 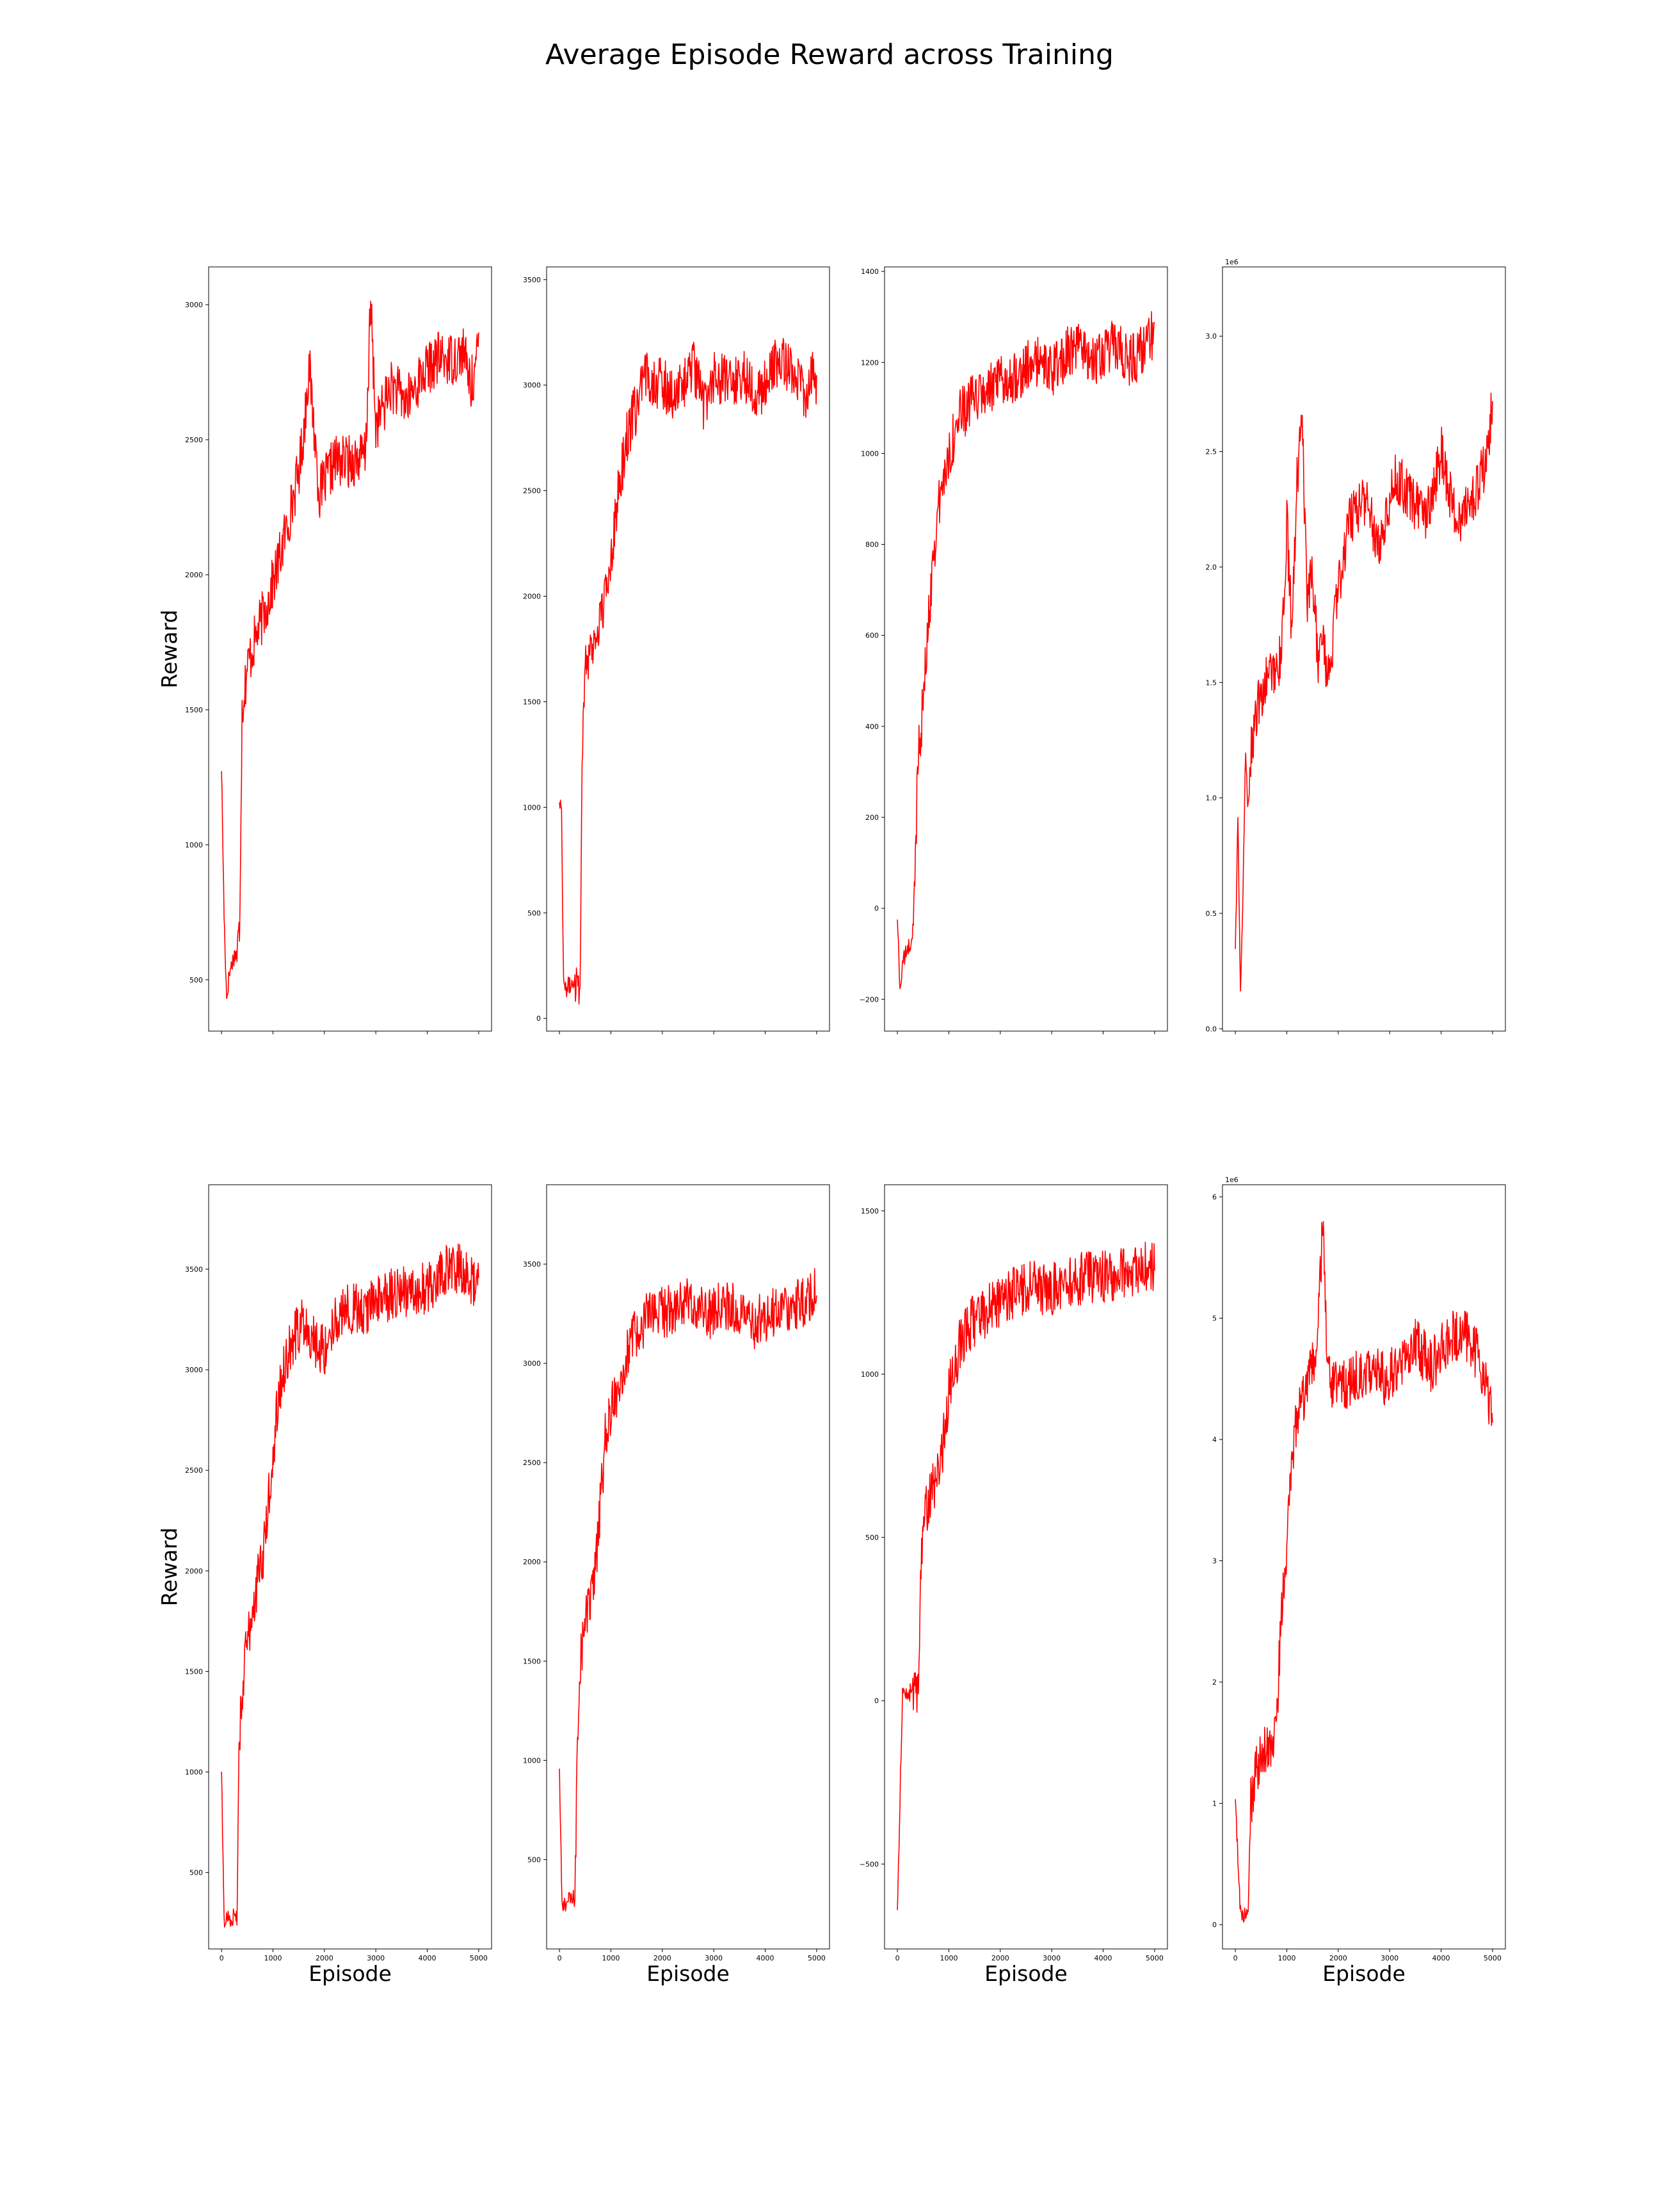 I want to click on y-tick-label: 5, so click(x=1214, y=1318).